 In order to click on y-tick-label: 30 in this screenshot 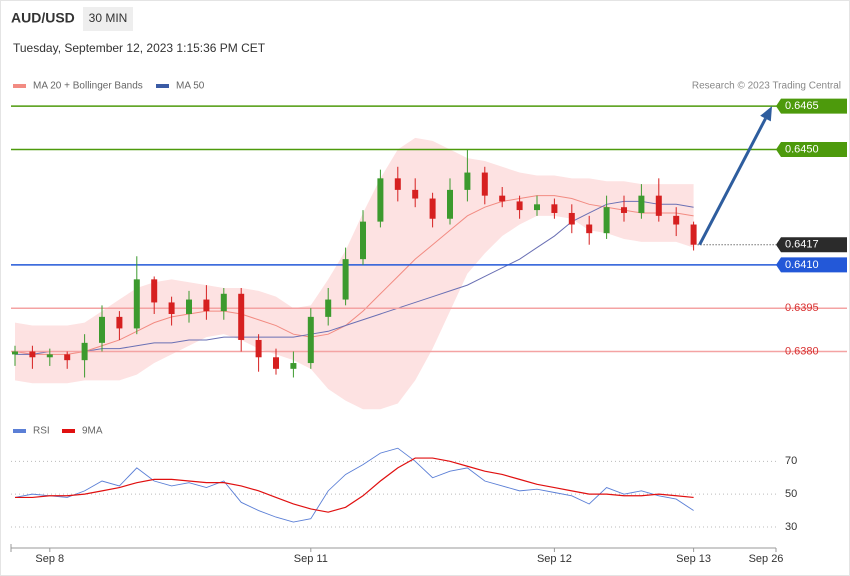, I will do `click(791, 527)`.